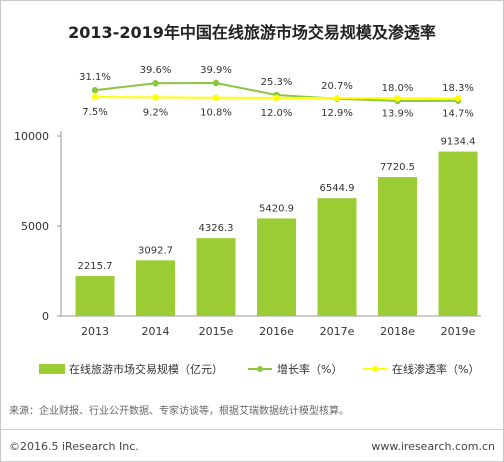 This screenshot has height=462, width=504. Describe the element at coordinates (375, 369) in the screenshot. I see `legend-marker-penetration` at that location.